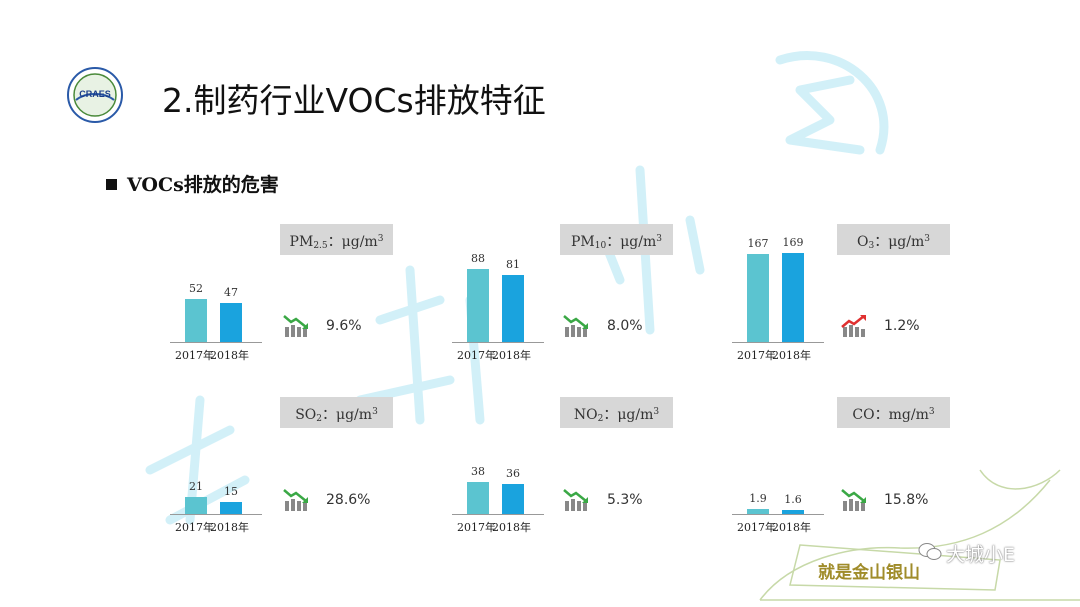 This screenshot has height=607, width=1080. Describe the element at coordinates (498, 342) in the screenshot. I see `x-axis-pm10` at that location.